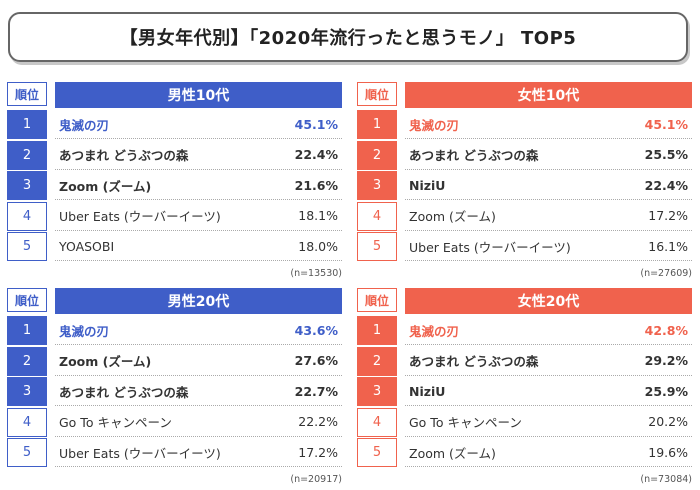  What do you see at coordinates (198, 361) in the screenshot?
I see `item-cell: Zoom (ズーム) 27.6%` at bounding box center [198, 361].